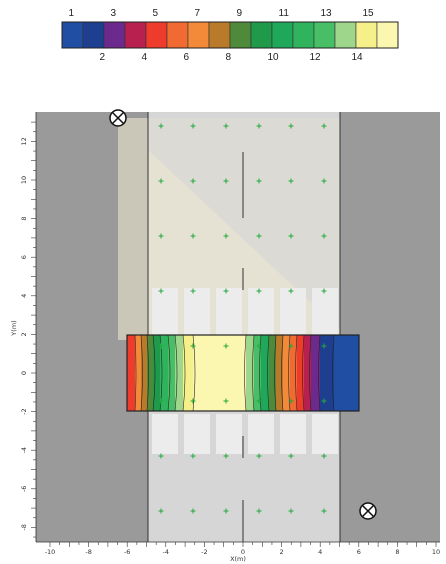 This screenshot has height=564, width=446. Describe the element at coordinates (243, 552) in the screenshot. I see `x-tick-label: 0` at that location.